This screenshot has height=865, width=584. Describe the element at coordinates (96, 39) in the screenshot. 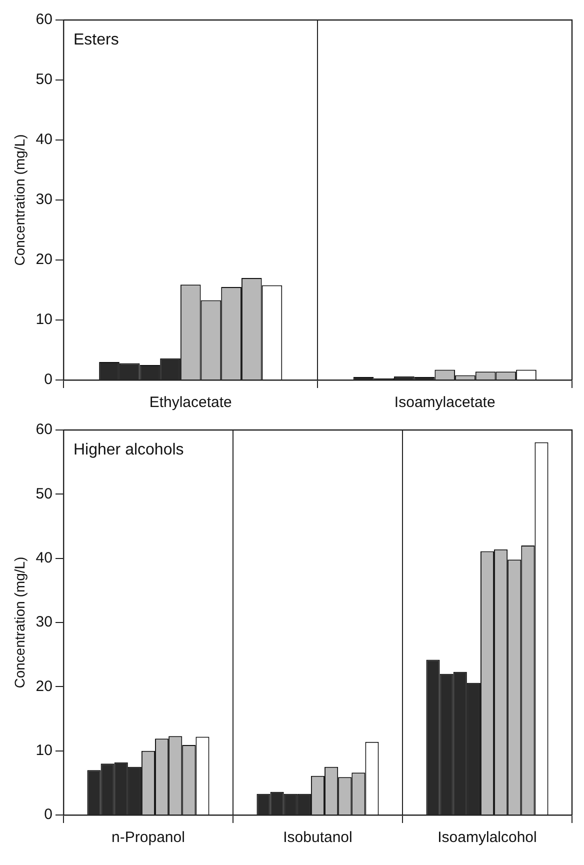

I see `text: Esters` at that location.